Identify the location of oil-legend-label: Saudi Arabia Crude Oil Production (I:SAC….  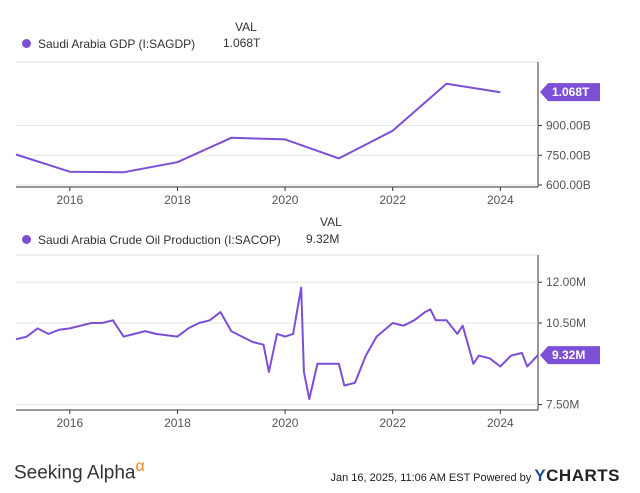
(159, 239).